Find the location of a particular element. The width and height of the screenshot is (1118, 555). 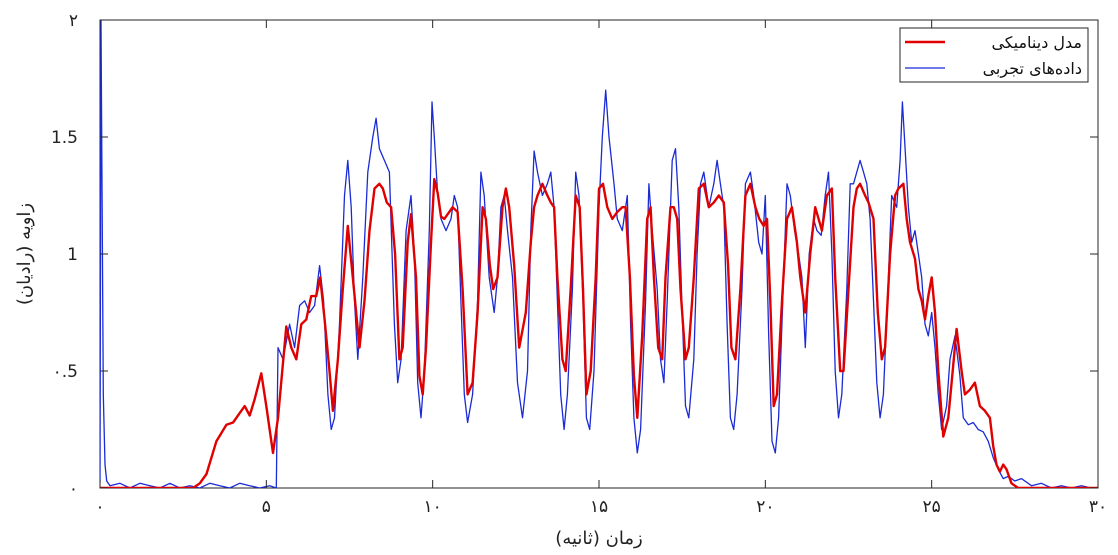

x-tick-label: ۲۰ is located at coordinates (765, 507).